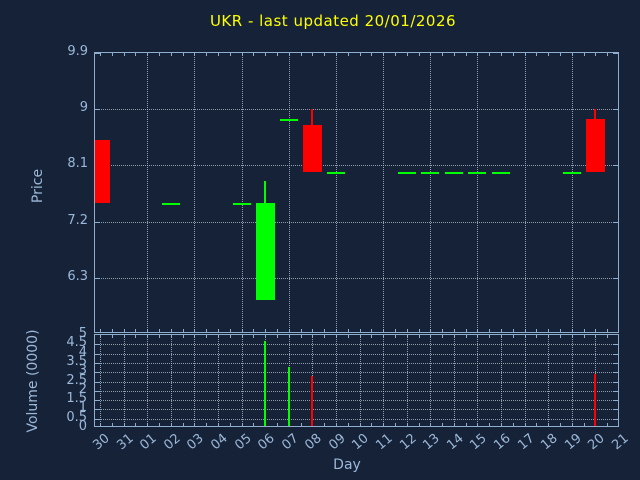  What do you see at coordinates (76, 417) in the screenshot?
I see `volume-tick-label: 0.5` at bounding box center [76, 417].